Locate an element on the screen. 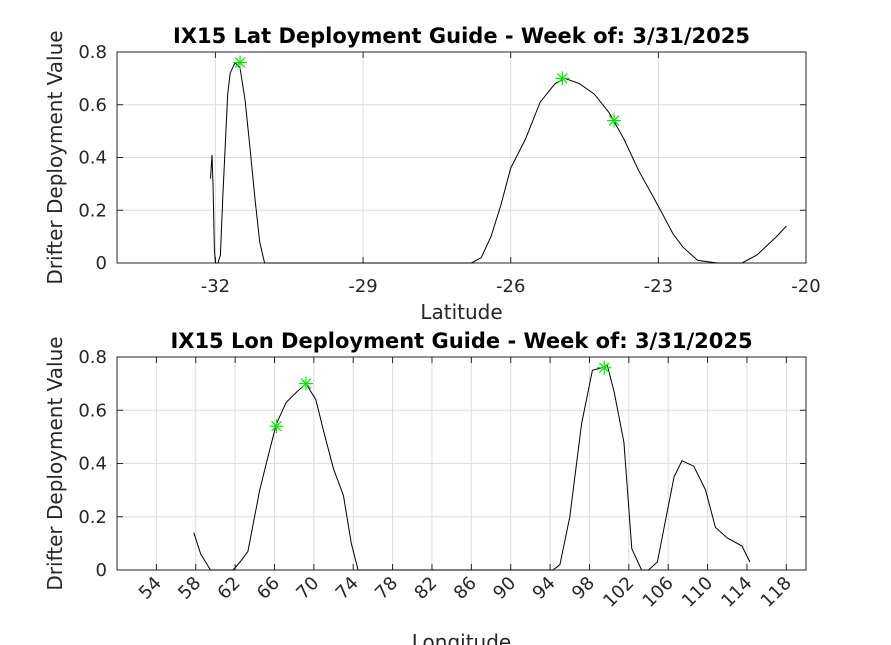  lon-x-tick-label: 70 is located at coordinates (307, 588).